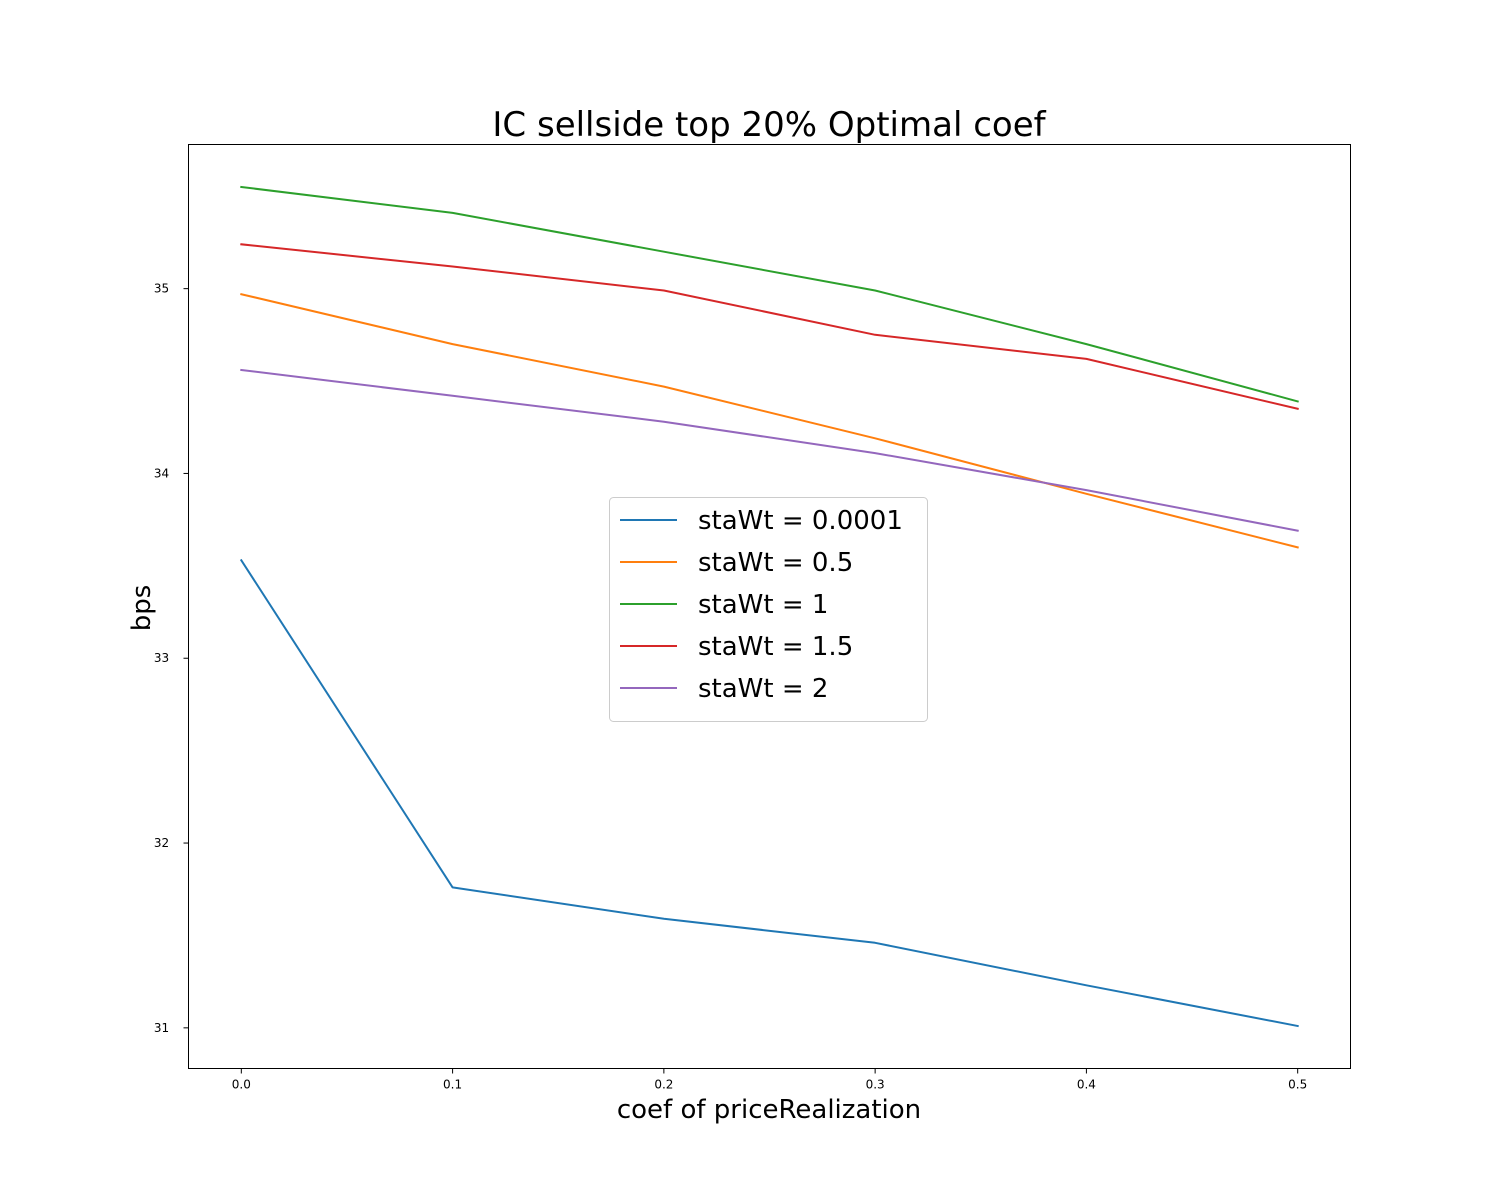 This screenshot has width=1500, height=1200. I want to click on y-tick-label: 35, so click(161, 289).